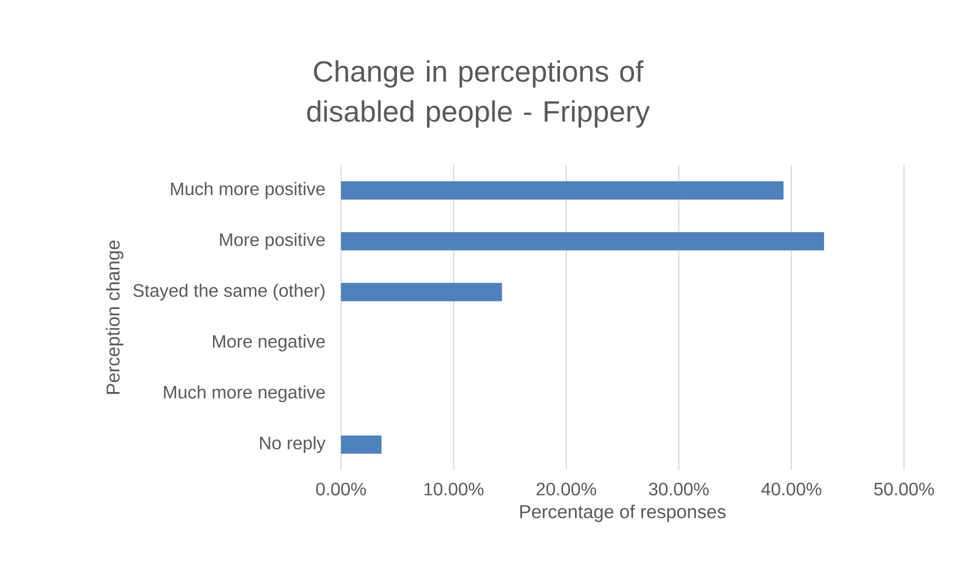 This screenshot has height=582, width=955. I want to click on y-tick-label: Much more positive, so click(248, 190).